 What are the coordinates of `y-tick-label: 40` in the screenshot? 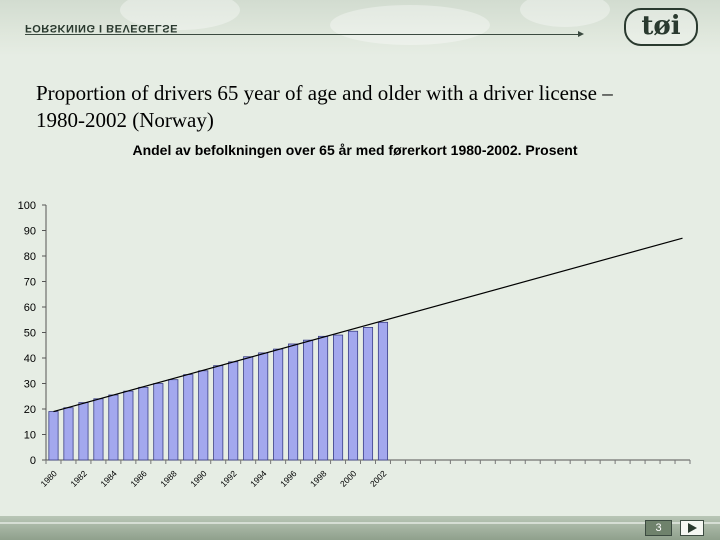 It's located at (30, 359).